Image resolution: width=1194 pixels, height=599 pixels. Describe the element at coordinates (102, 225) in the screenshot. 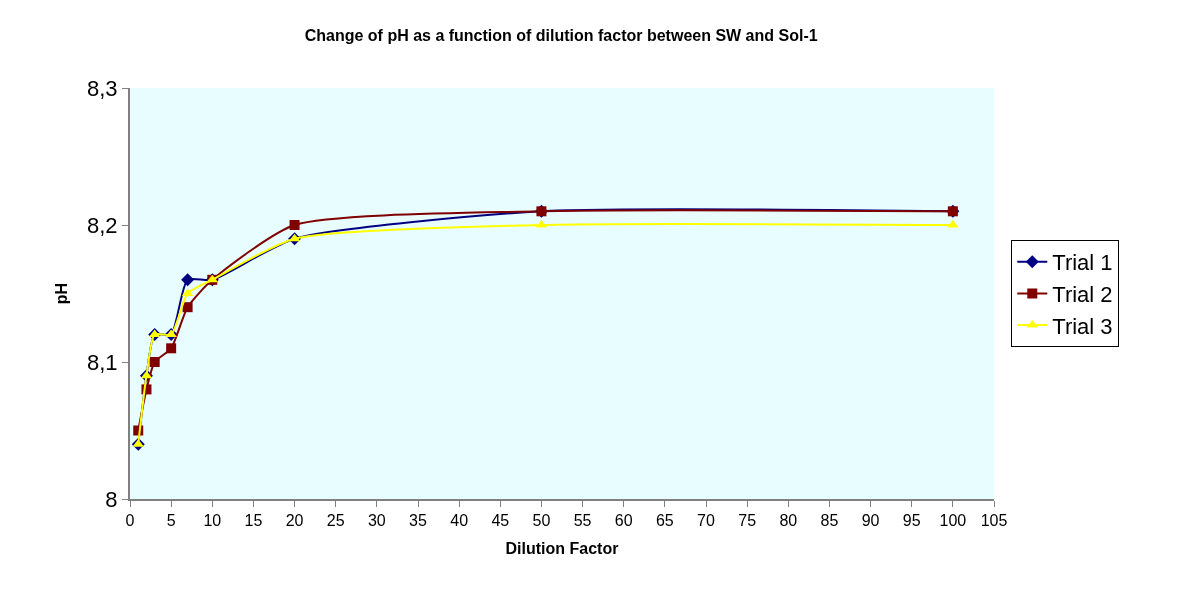

I see `y-tick-label: 8,2` at that location.